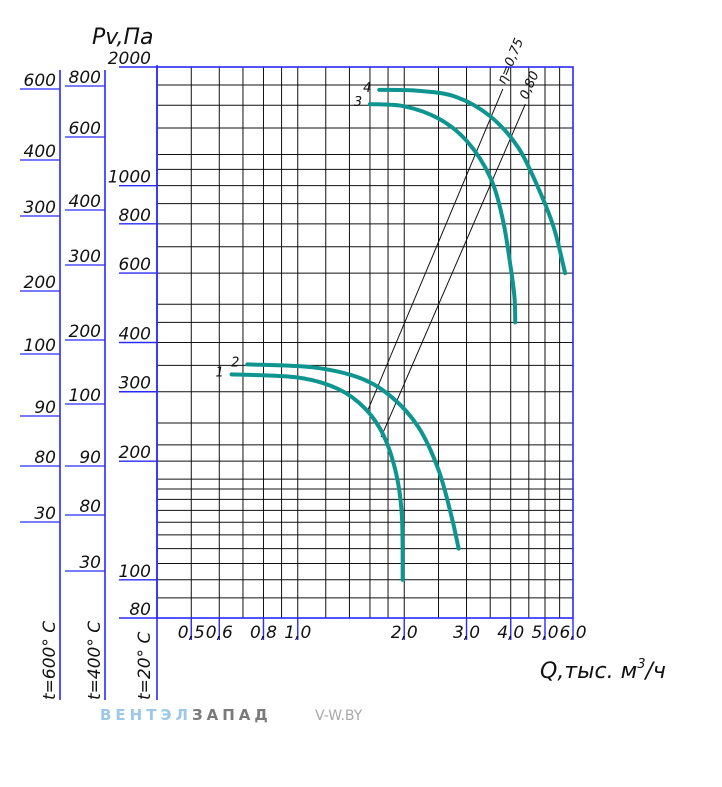 Image resolution: width=722 pixels, height=787 pixels. Describe the element at coordinates (95, 660) in the screenshot. I see `secondary-axis-label: t=400° C` at that location.